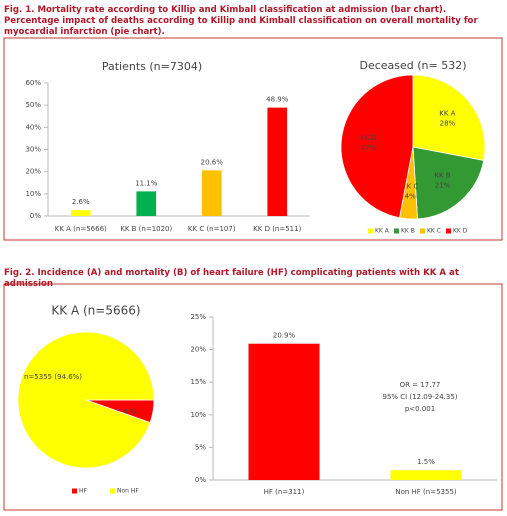 This screenshot has width=507, height=516. Describe the element at coordinates (448, 124) in the screenshot. I see `slice-value: 28%` at that location.